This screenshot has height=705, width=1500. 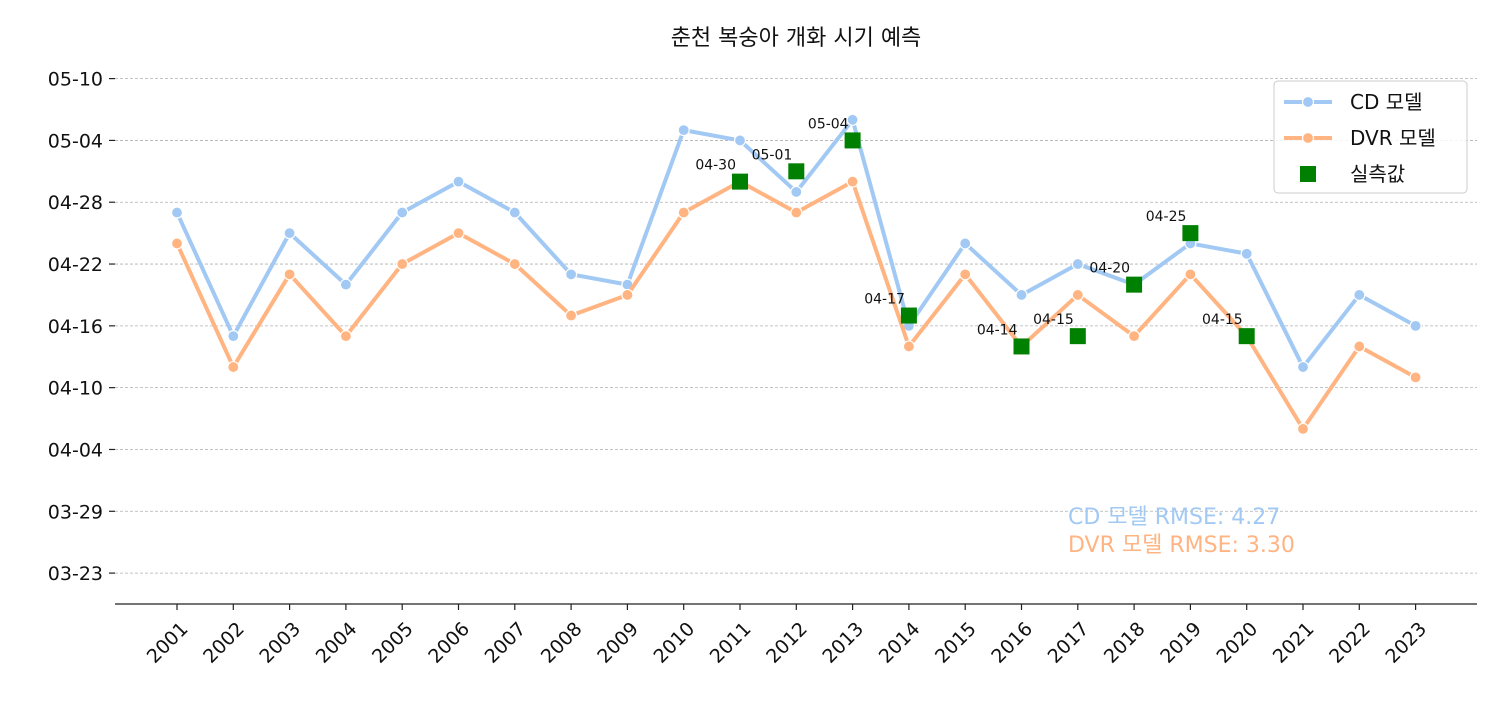 I want to click on x-tick-label: 2018, so click(x=1125, y=643).